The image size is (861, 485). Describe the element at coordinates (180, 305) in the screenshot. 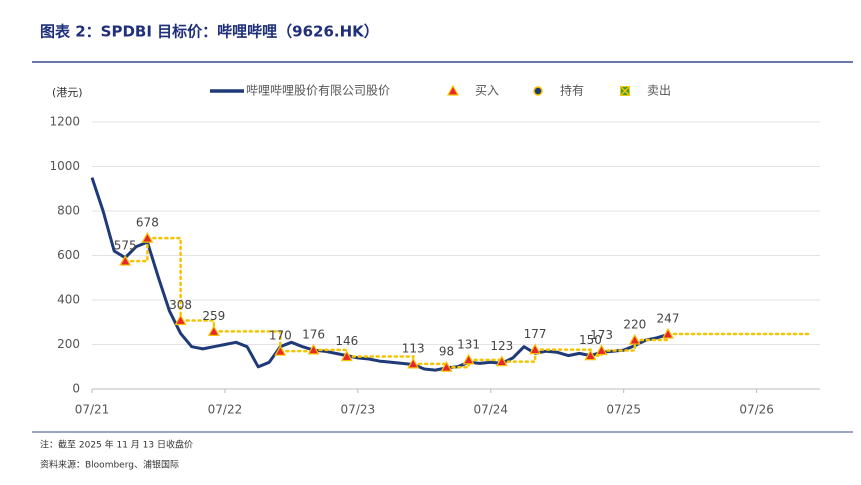

I see `data-label: 308` at that location.